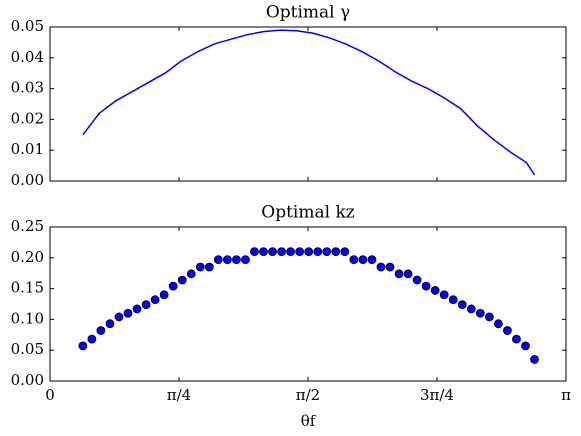 Image resolution: width=581 pixels, height=436 pixels. What do you see at coordinates (27, 288) in the screenshot?
I see `y-tick-label: 0.15` at bounding box center [27, 288].